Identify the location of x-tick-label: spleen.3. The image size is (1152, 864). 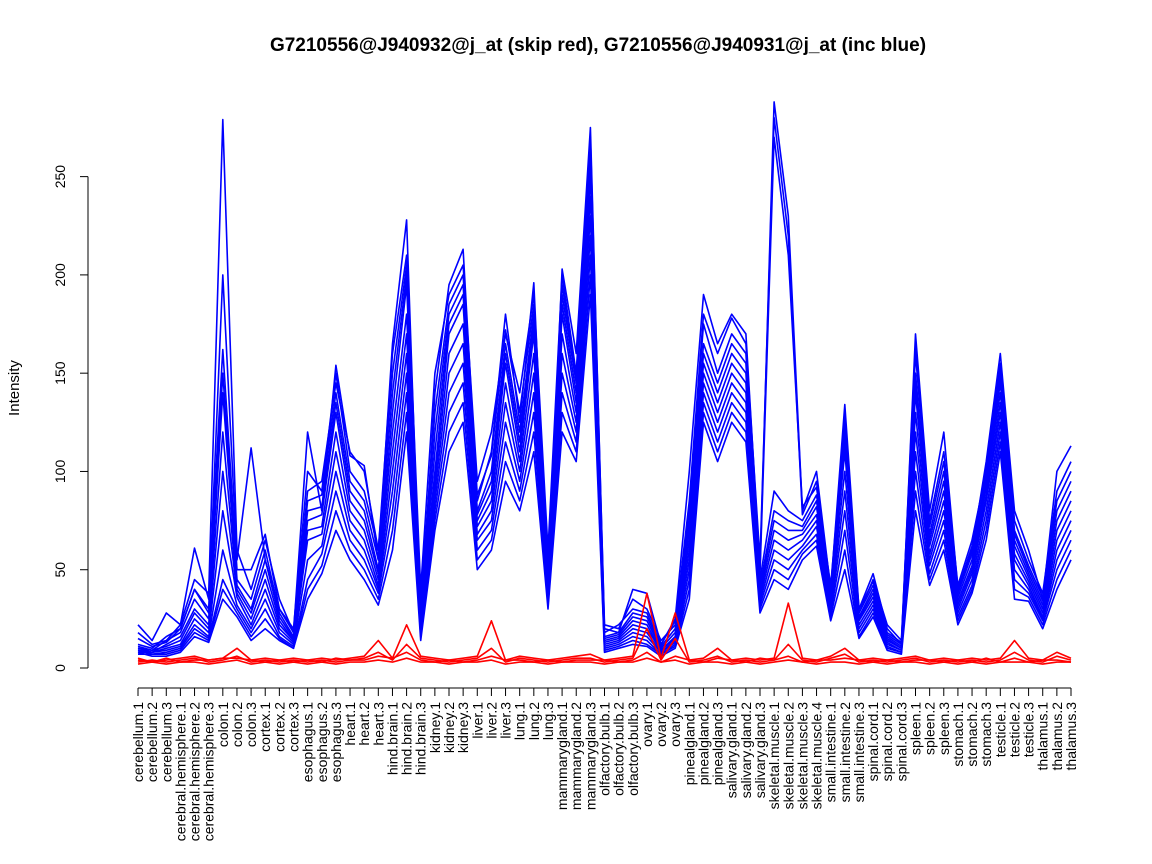
(944, 728).